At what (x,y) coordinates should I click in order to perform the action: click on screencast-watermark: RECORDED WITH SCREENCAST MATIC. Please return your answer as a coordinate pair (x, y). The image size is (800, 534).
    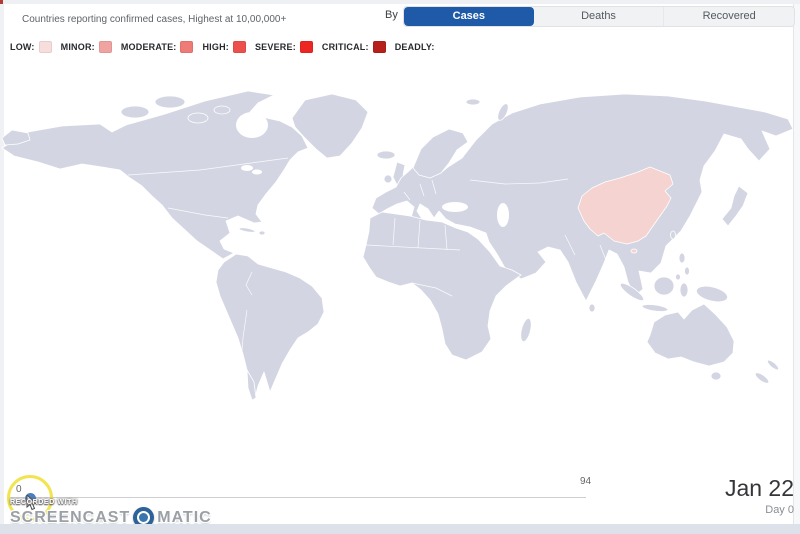
    Looking at the image, I should click on (111, 513).